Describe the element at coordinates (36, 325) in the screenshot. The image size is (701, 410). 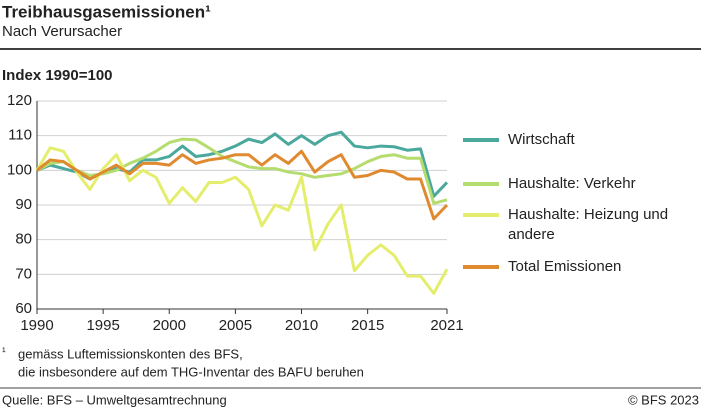
I see `x-tick-label: 1990` at that location.